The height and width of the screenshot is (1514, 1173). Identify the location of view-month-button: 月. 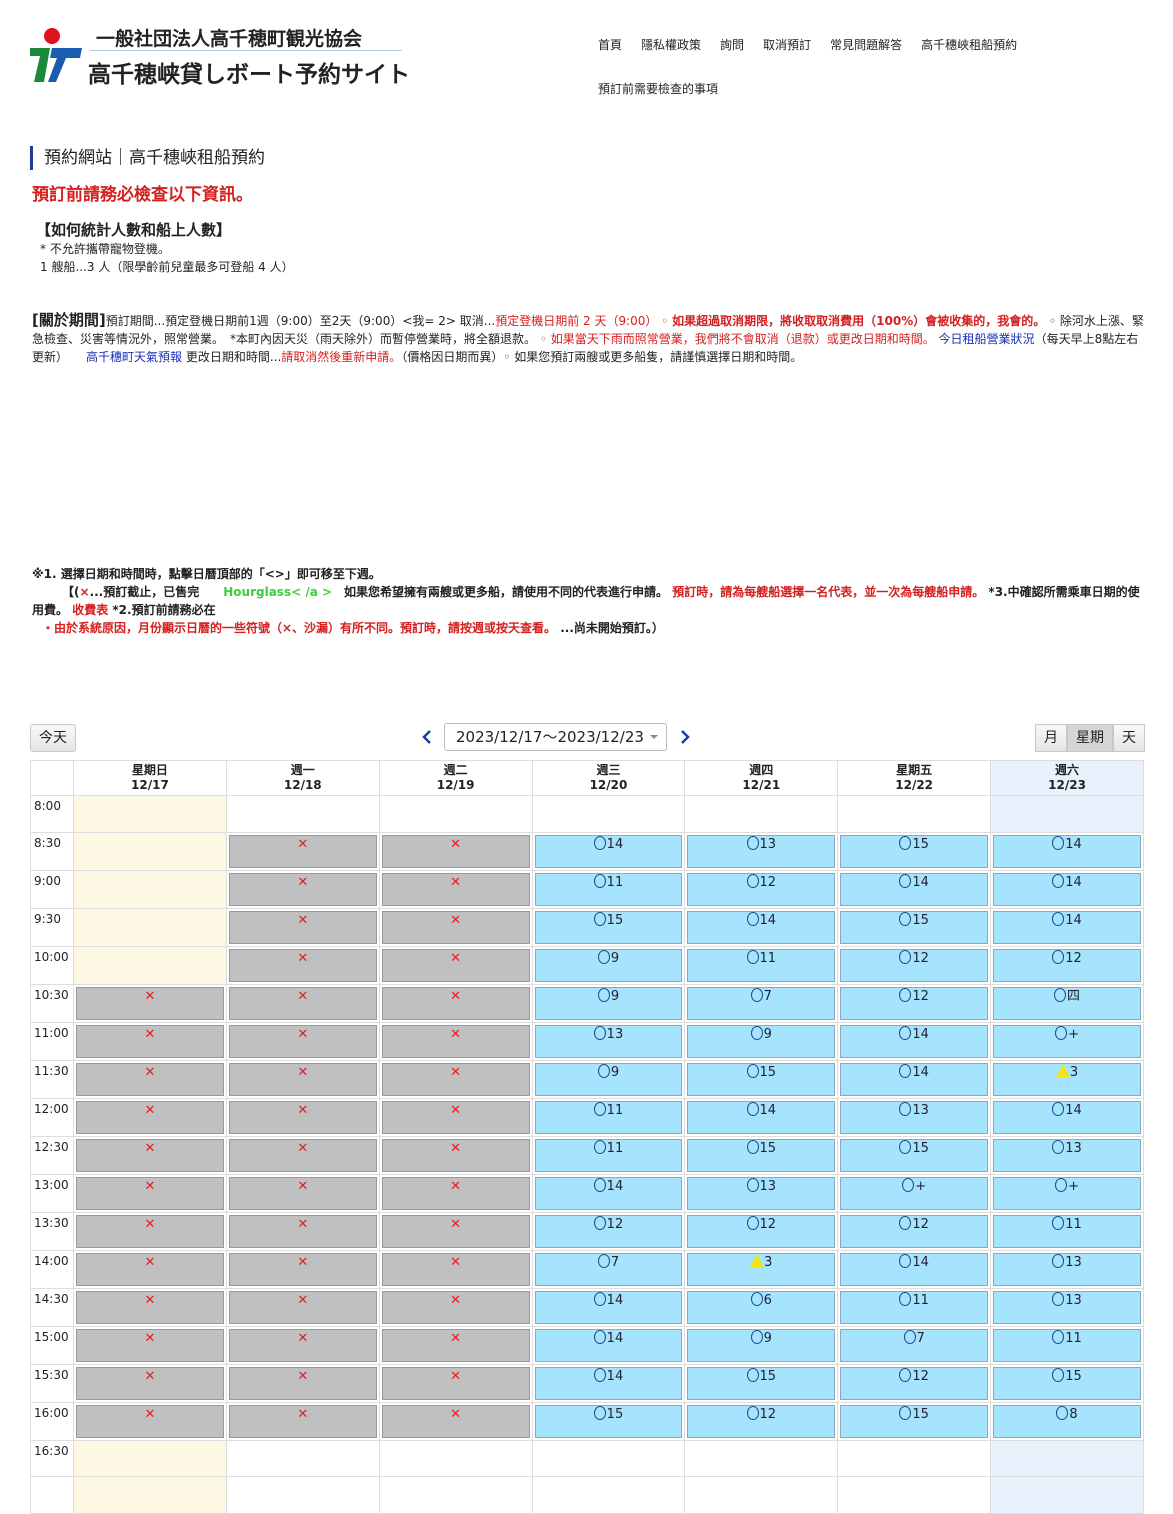
(1051, 738).